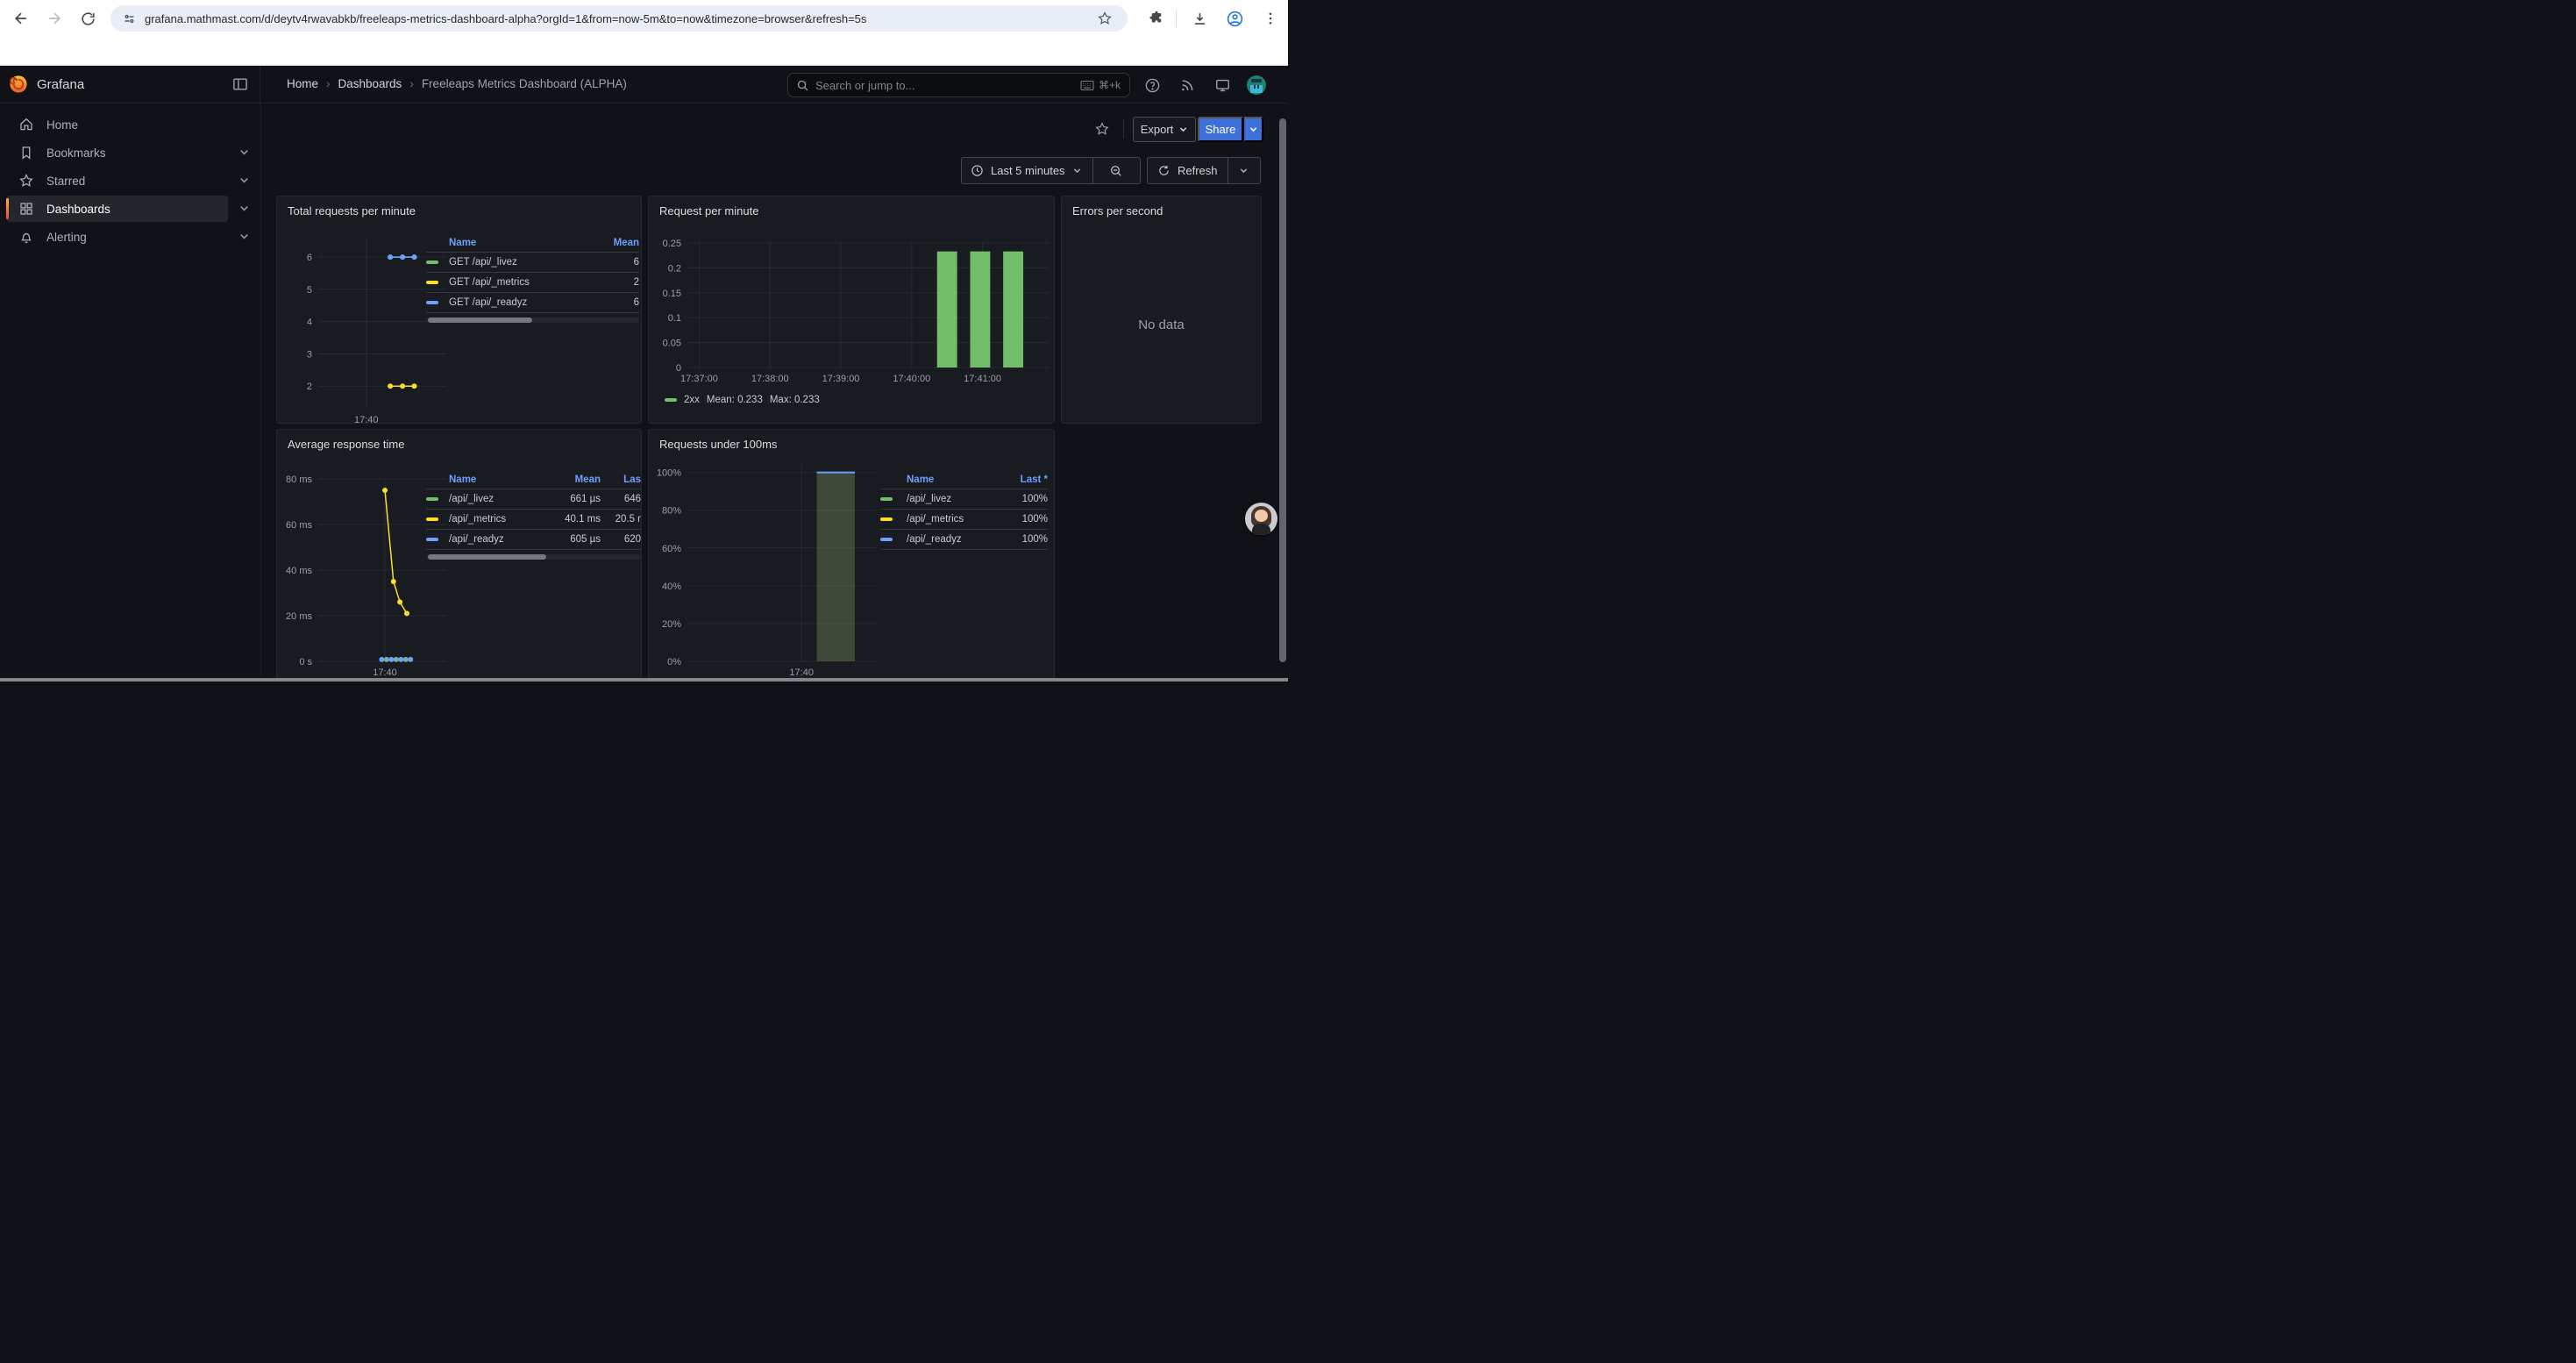 This screenshot has width=2576, height=1363. What do you see at coordinates (1199, 18) in the screenshot?
I see `downloads-icon` at bounding box center [1199, 18].